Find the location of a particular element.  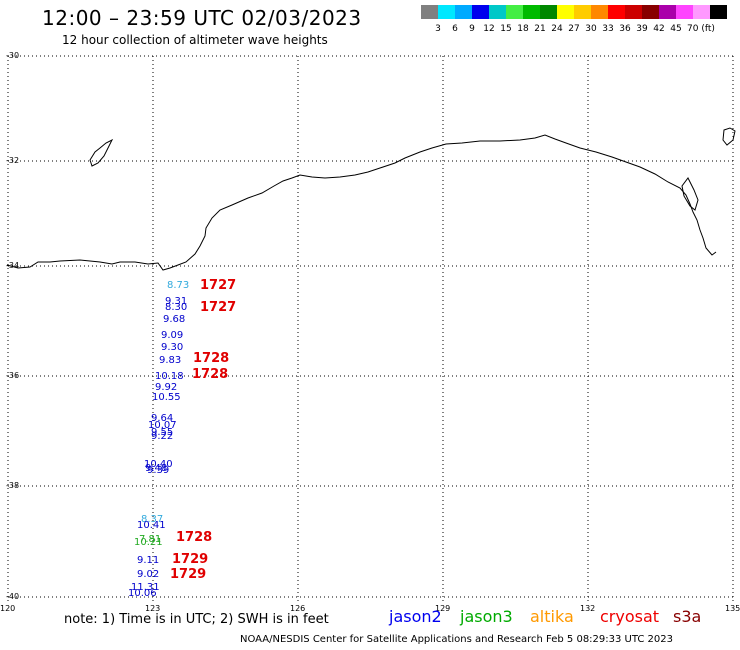

wave-height-value: 9.02 is located at coordinates (148, 574).